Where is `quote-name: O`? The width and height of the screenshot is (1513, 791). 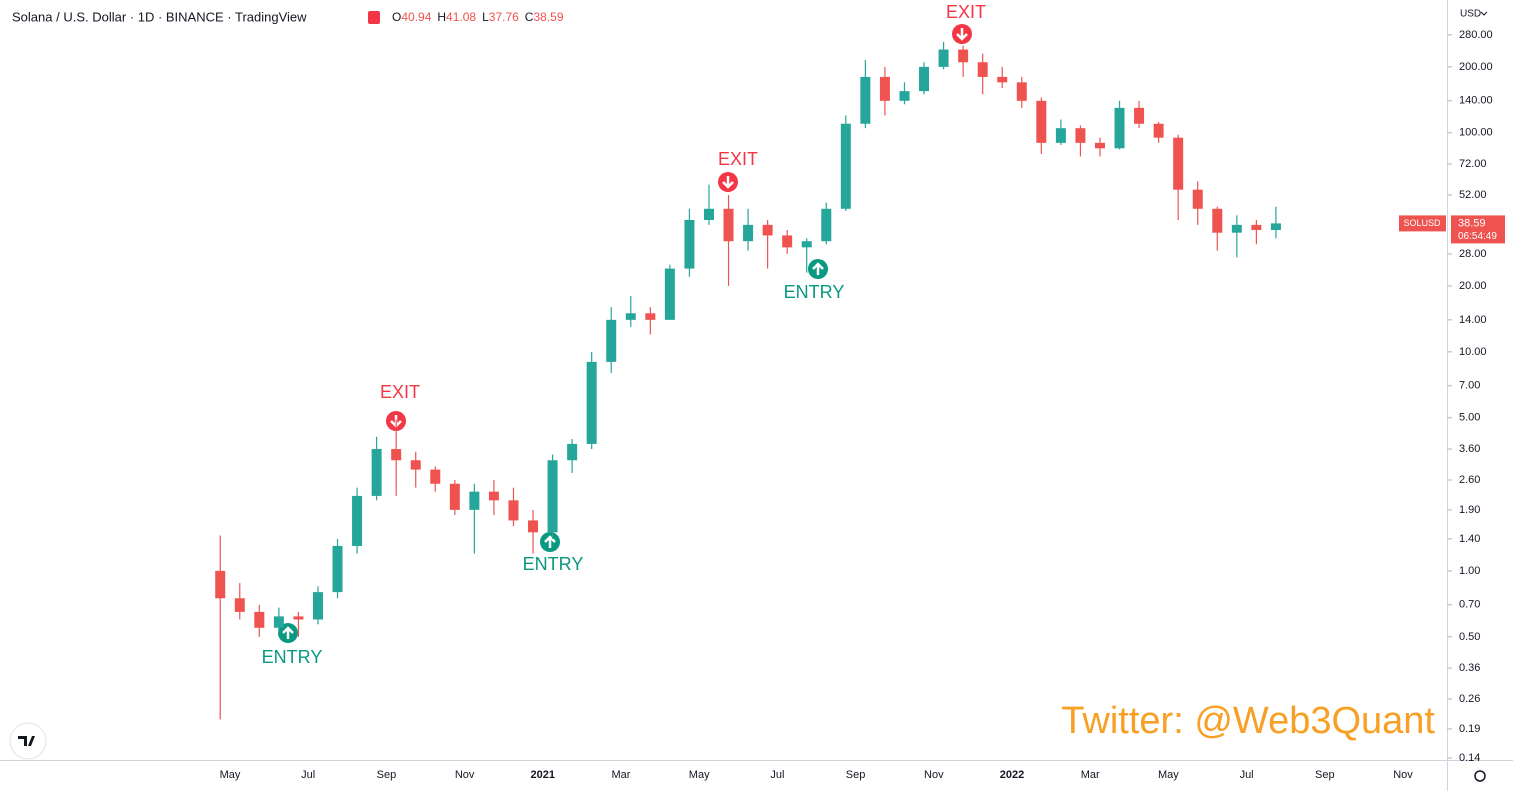 quote-name: O is located at coordinates (396, 17).